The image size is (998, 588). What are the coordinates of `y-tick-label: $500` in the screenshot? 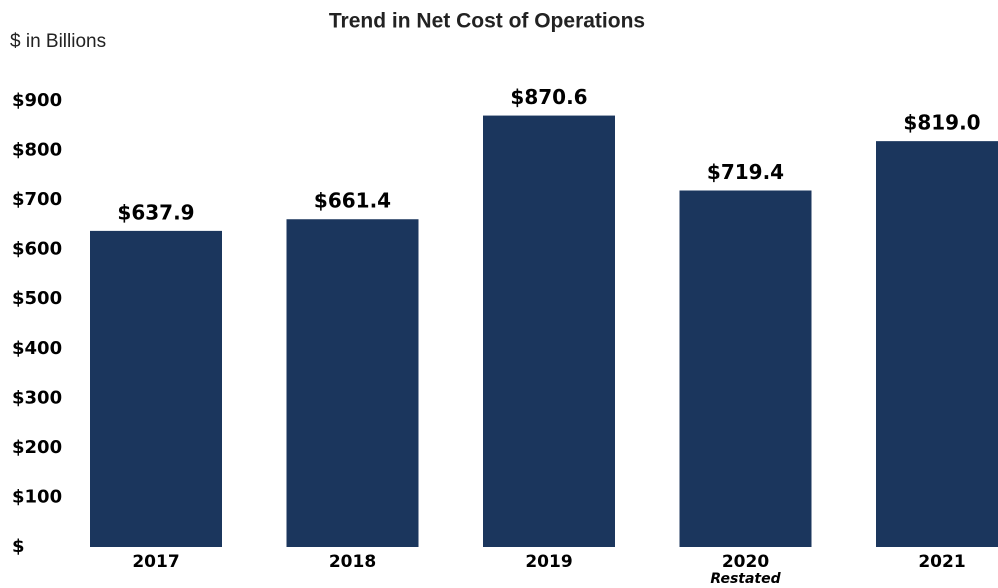 It's located at (37, 298).